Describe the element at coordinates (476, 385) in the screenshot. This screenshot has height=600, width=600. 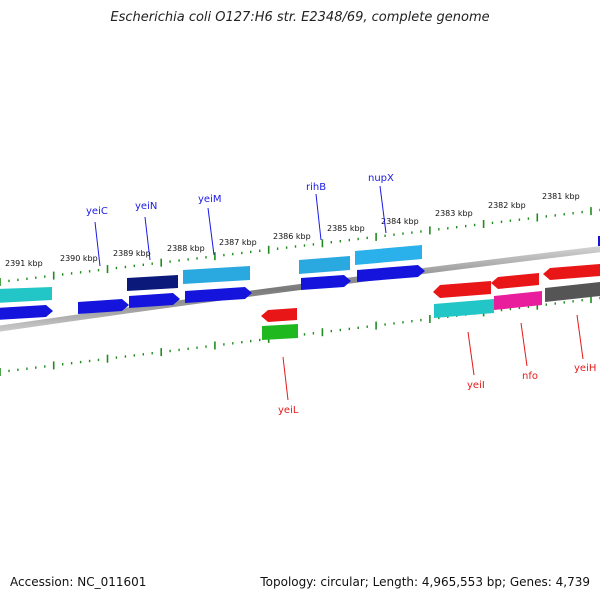
I see `gene-label-yeiI: yeiI` at that location.